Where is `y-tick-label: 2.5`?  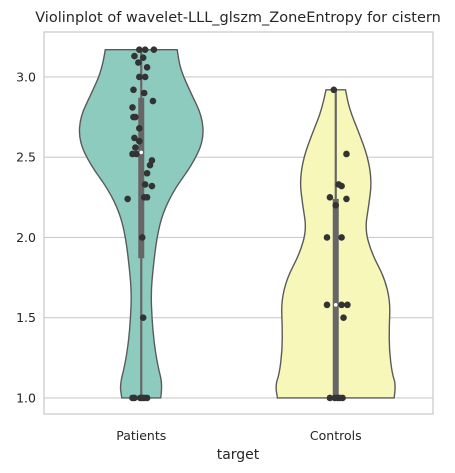 y-tick-label: 2.5 is located at coordinates (26, 157).